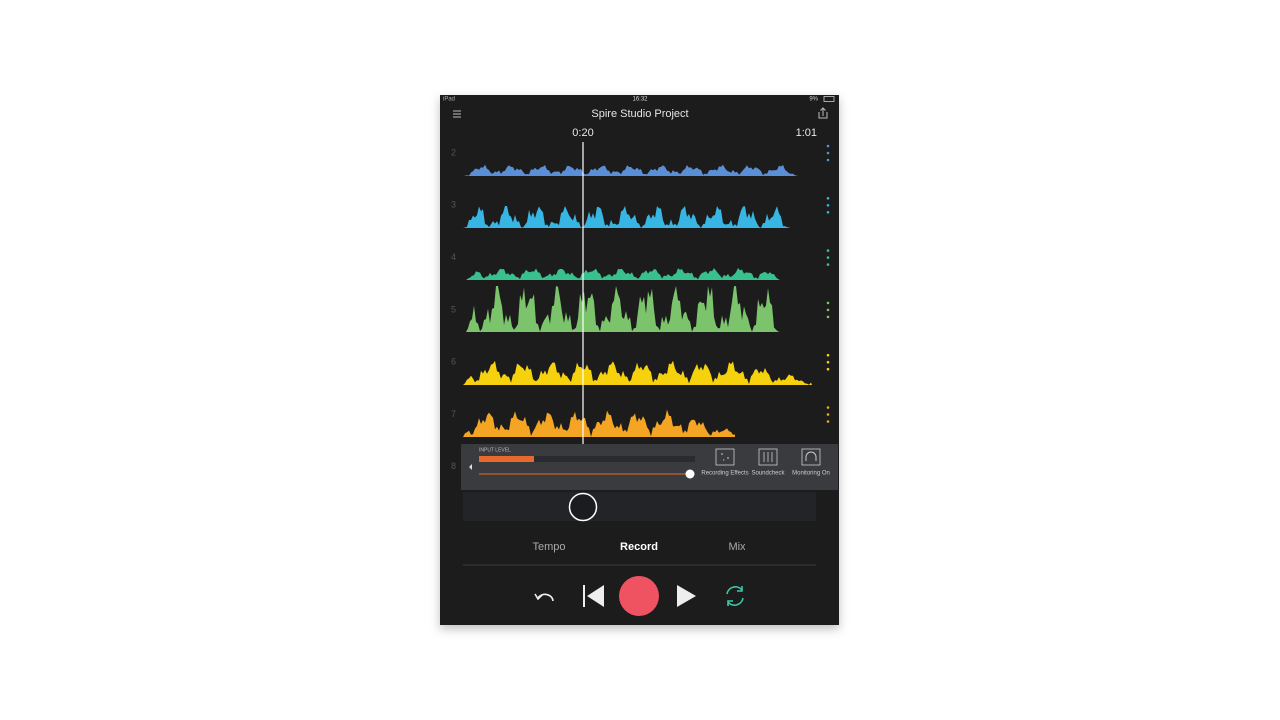 Image resolution: width=1280 pixels, height=720 pixels. What do you see at coordinates (768, 474) in the screenshot?
I see `button-label: Soundcheck` at bounding box center [768, 474].